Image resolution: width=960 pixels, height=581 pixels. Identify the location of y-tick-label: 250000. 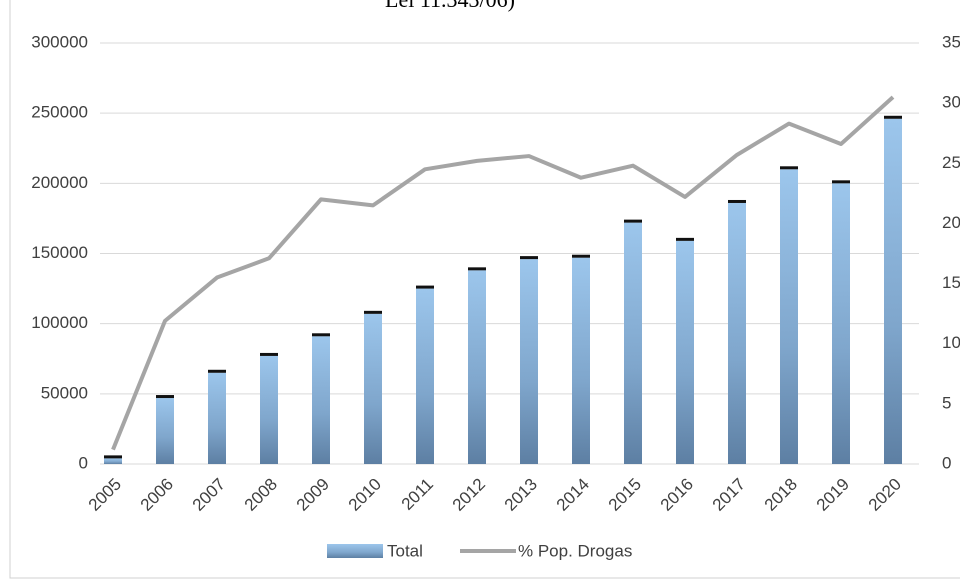
(59, 112).